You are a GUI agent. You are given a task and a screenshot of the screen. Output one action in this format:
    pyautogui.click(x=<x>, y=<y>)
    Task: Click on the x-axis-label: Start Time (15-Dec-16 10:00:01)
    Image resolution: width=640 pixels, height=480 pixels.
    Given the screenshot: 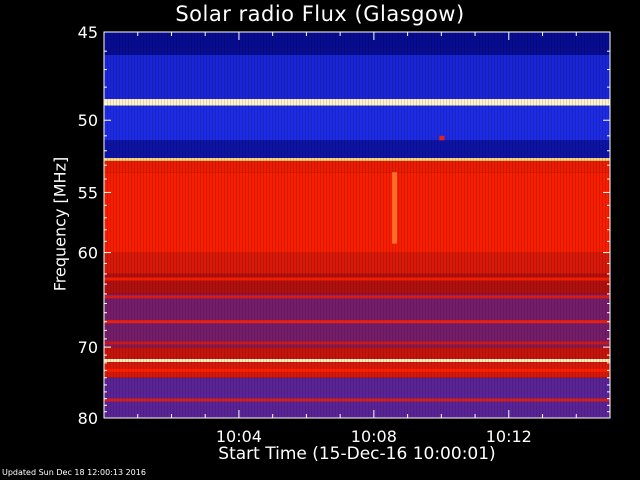 What is the action you would take?
    pyautogui.click(x=357, y=454)
    